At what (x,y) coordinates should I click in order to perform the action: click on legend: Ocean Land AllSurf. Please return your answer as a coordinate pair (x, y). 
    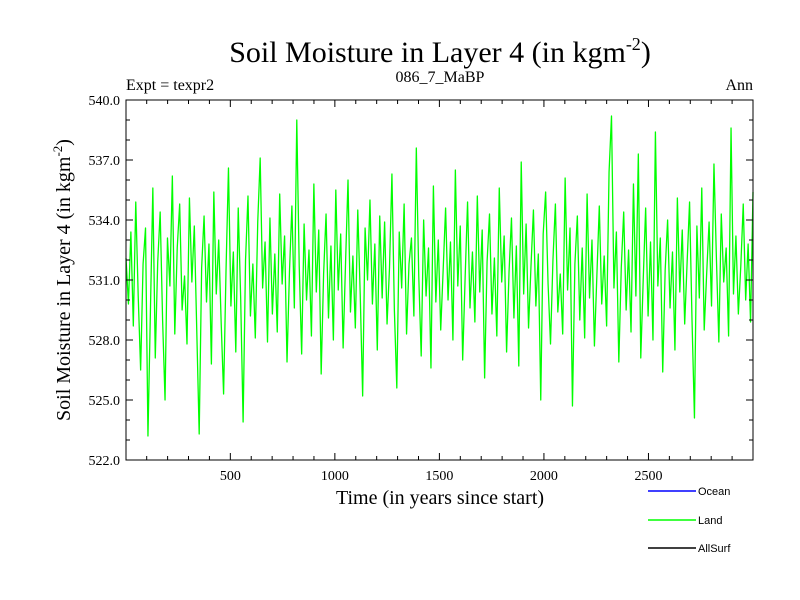
    Looking at the image, I should click on (689, 520).